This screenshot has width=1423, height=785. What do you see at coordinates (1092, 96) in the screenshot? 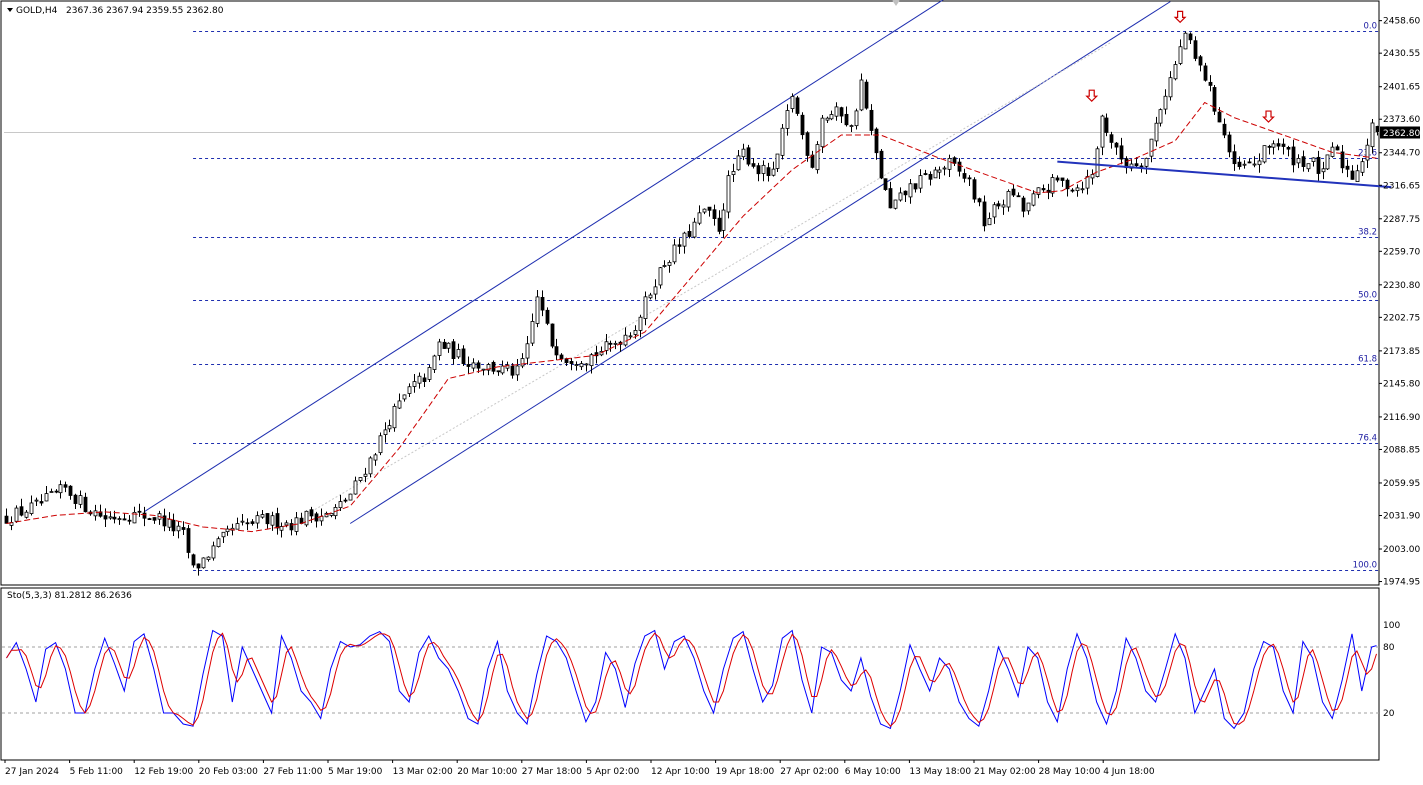
I see `down-arrow-icon` at bounding box center [1092, 96].